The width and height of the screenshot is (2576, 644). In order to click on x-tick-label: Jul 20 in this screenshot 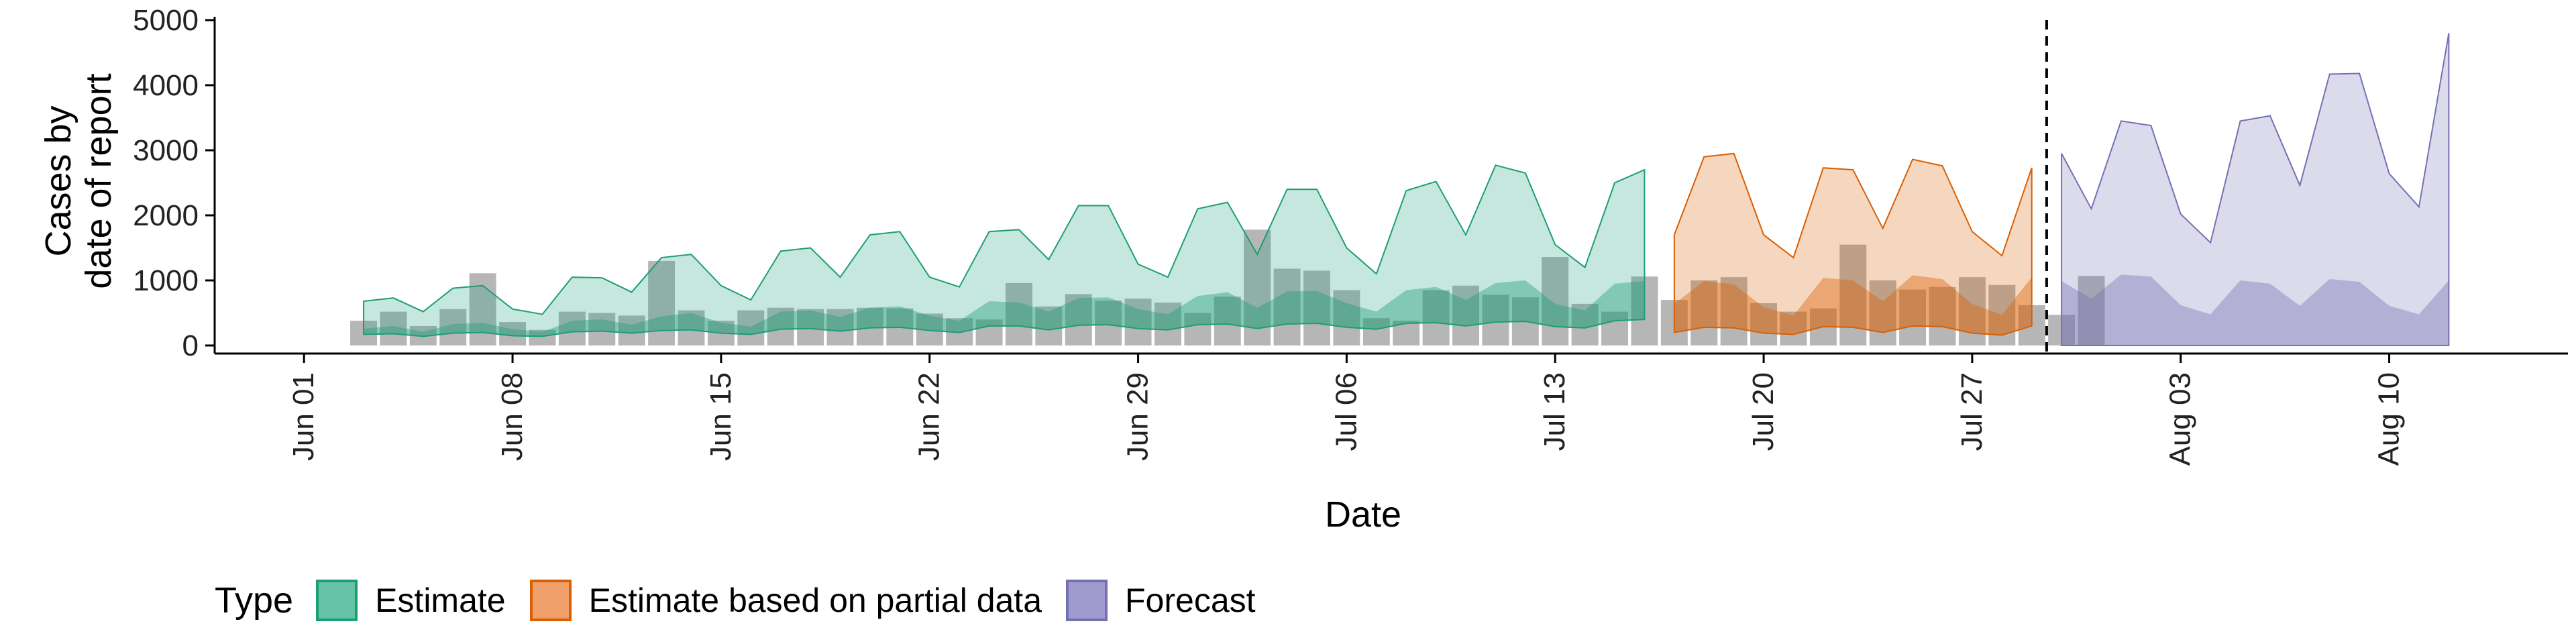, I will do `click(1763, 411)`.